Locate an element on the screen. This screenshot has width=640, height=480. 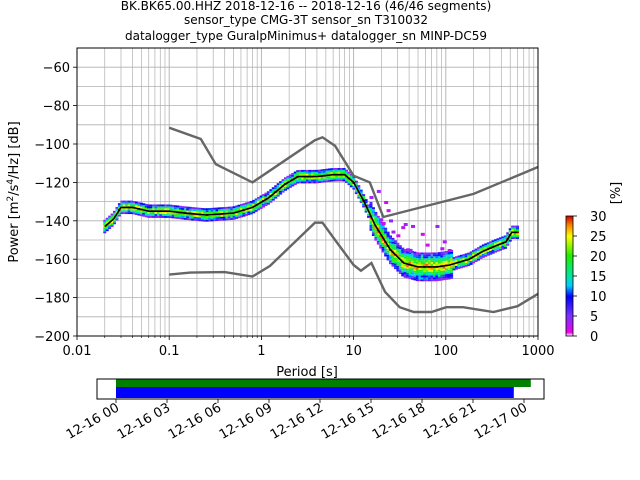
timeline-tick-label: 12-16 00 is located at coordinates (93, 421).